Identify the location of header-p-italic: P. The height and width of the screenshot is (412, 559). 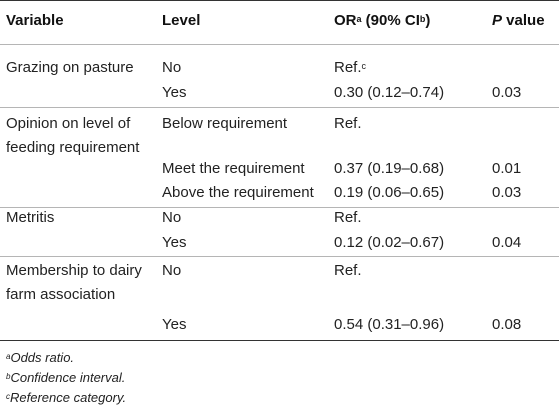
(497, 20).